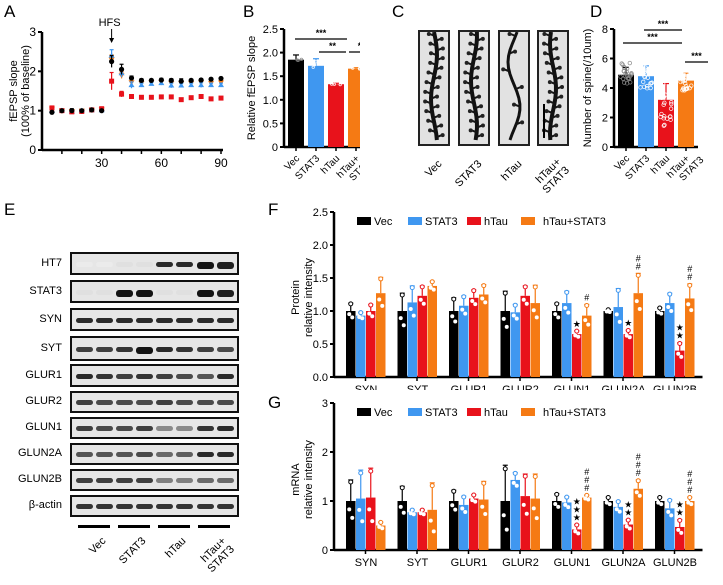 The image size is (723, 585). I want to click on blot-strip-glur1, so click(154, 375).